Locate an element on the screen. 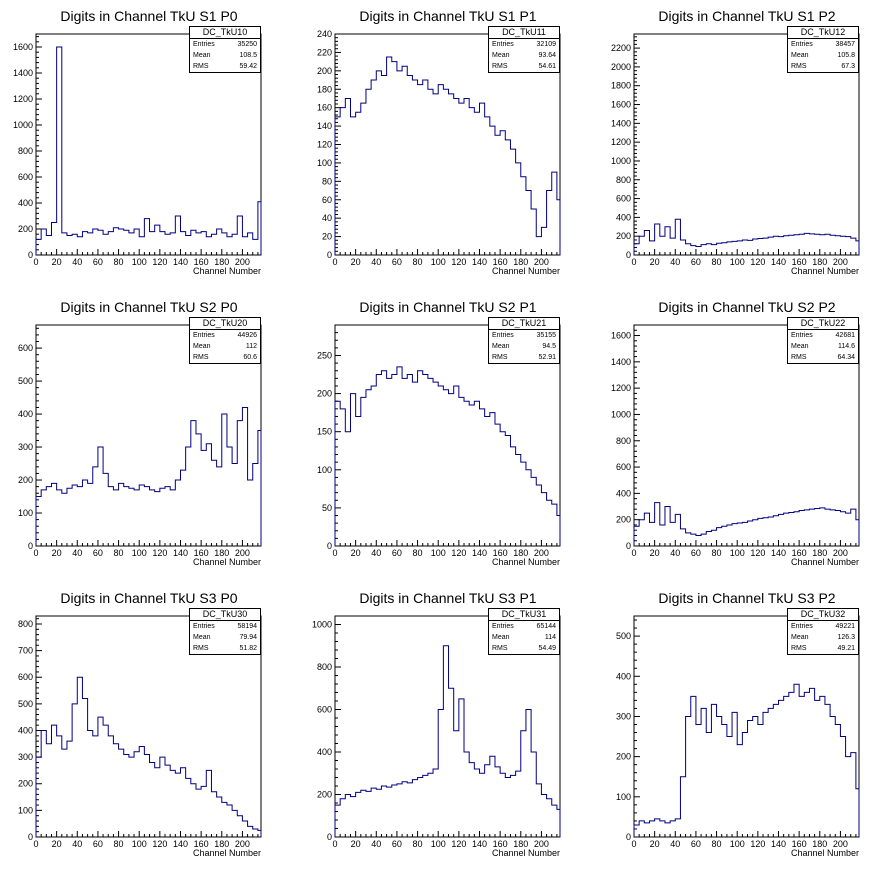 The width and height of the screenshot is (896, 874). y-tick-label: 1000 is located at coordinates (621, 414).